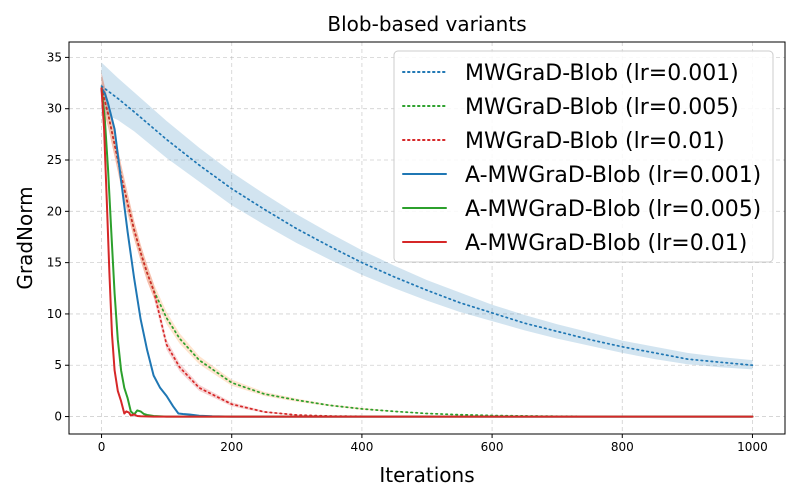  I want to click on y-tick-label: 25, so click(54, 160).